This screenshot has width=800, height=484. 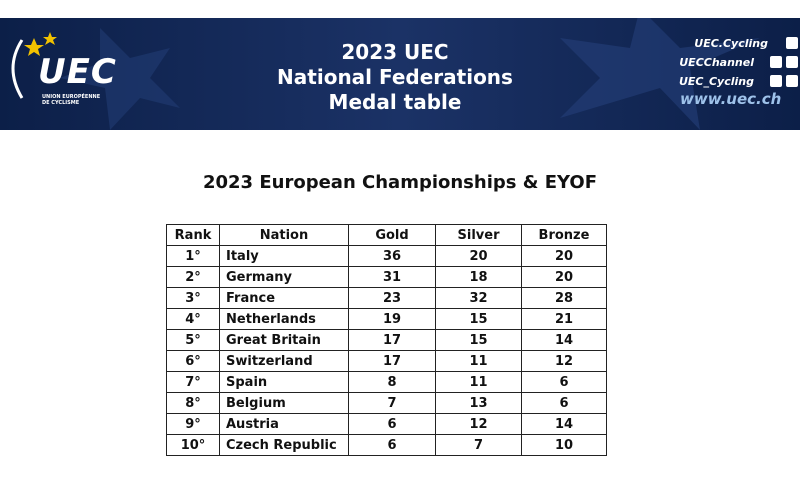 I want to click on table-cell: Germany, so click(x=284, y=277).